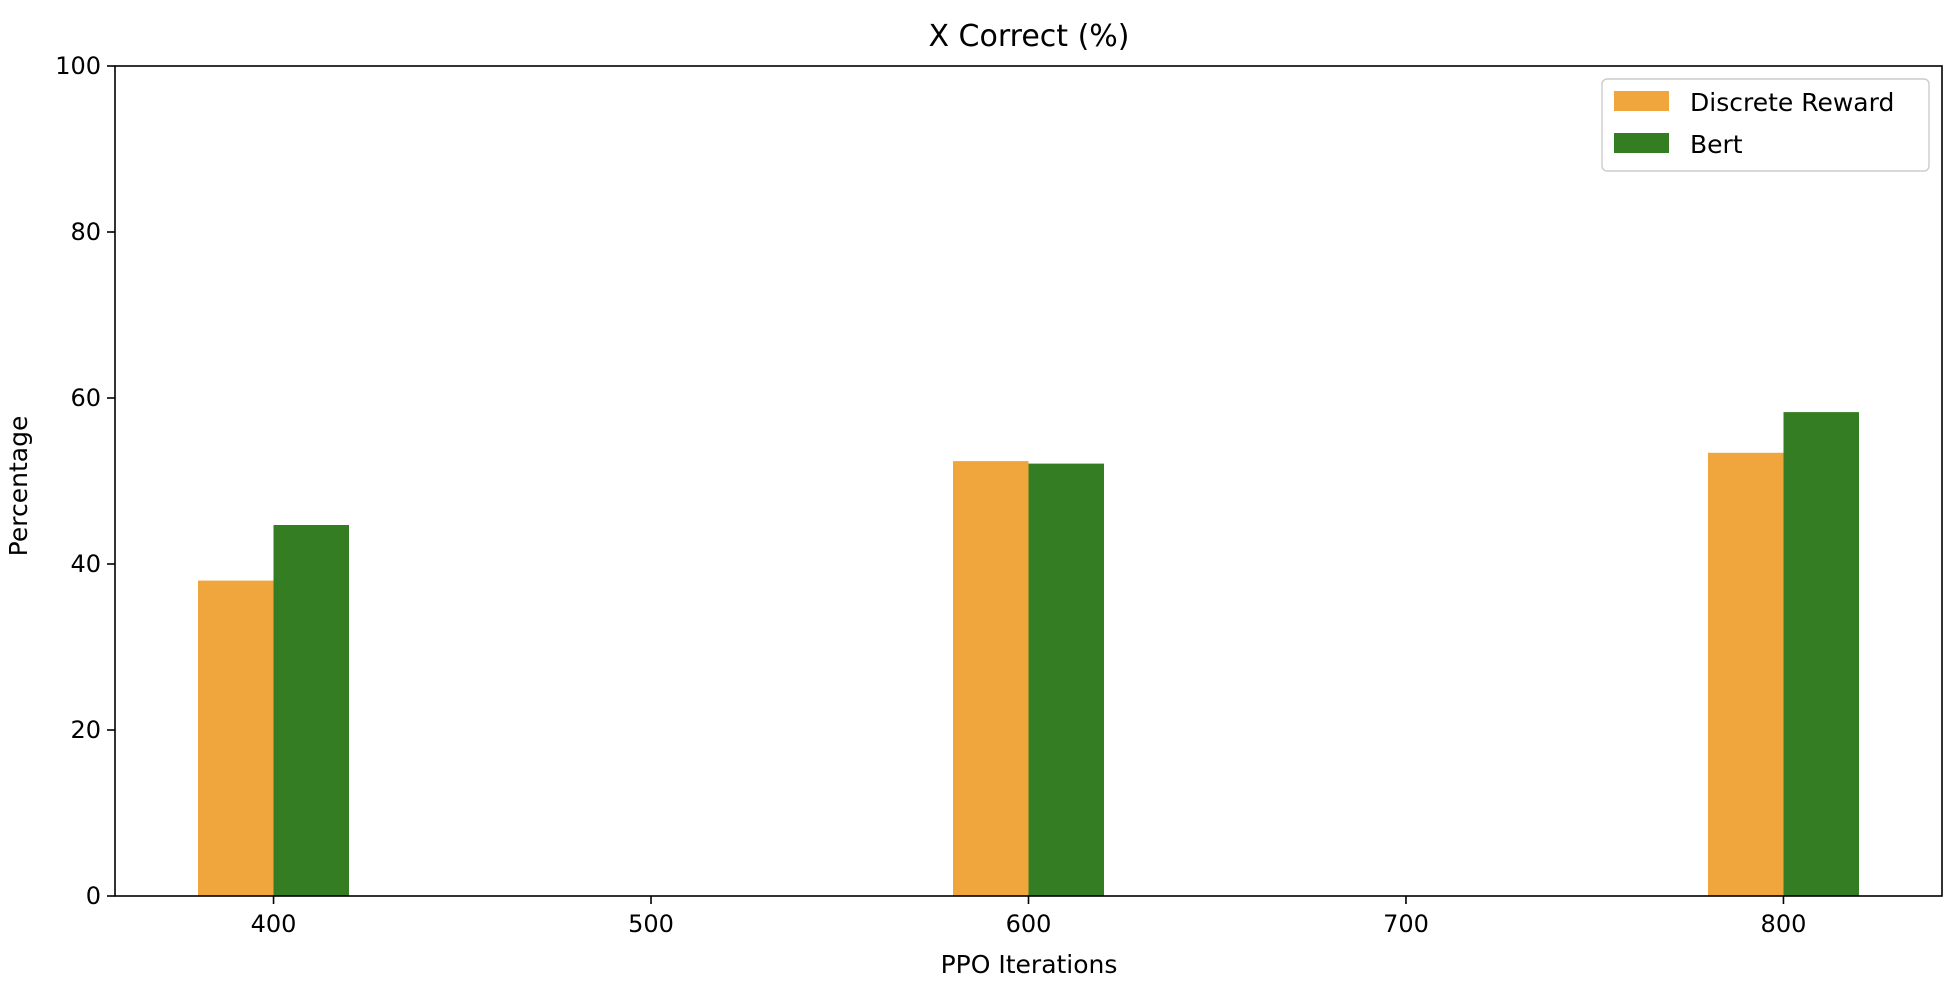  I want to click on y-tick-label: 40, so click(85, 564).